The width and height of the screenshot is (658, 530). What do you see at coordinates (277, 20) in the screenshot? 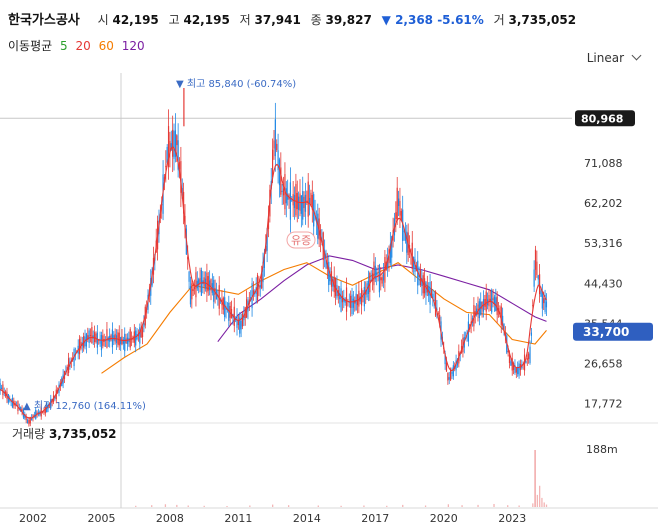
I see `low-value: 37,941` at bounding box center [277, 20].